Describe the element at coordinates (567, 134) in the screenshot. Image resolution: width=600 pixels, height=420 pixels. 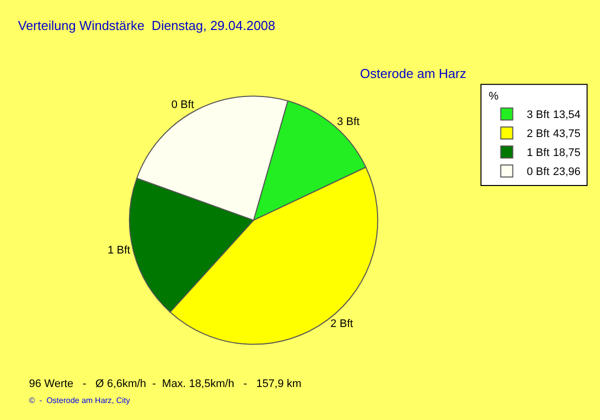
I see `data-label: 43,75` at that location.